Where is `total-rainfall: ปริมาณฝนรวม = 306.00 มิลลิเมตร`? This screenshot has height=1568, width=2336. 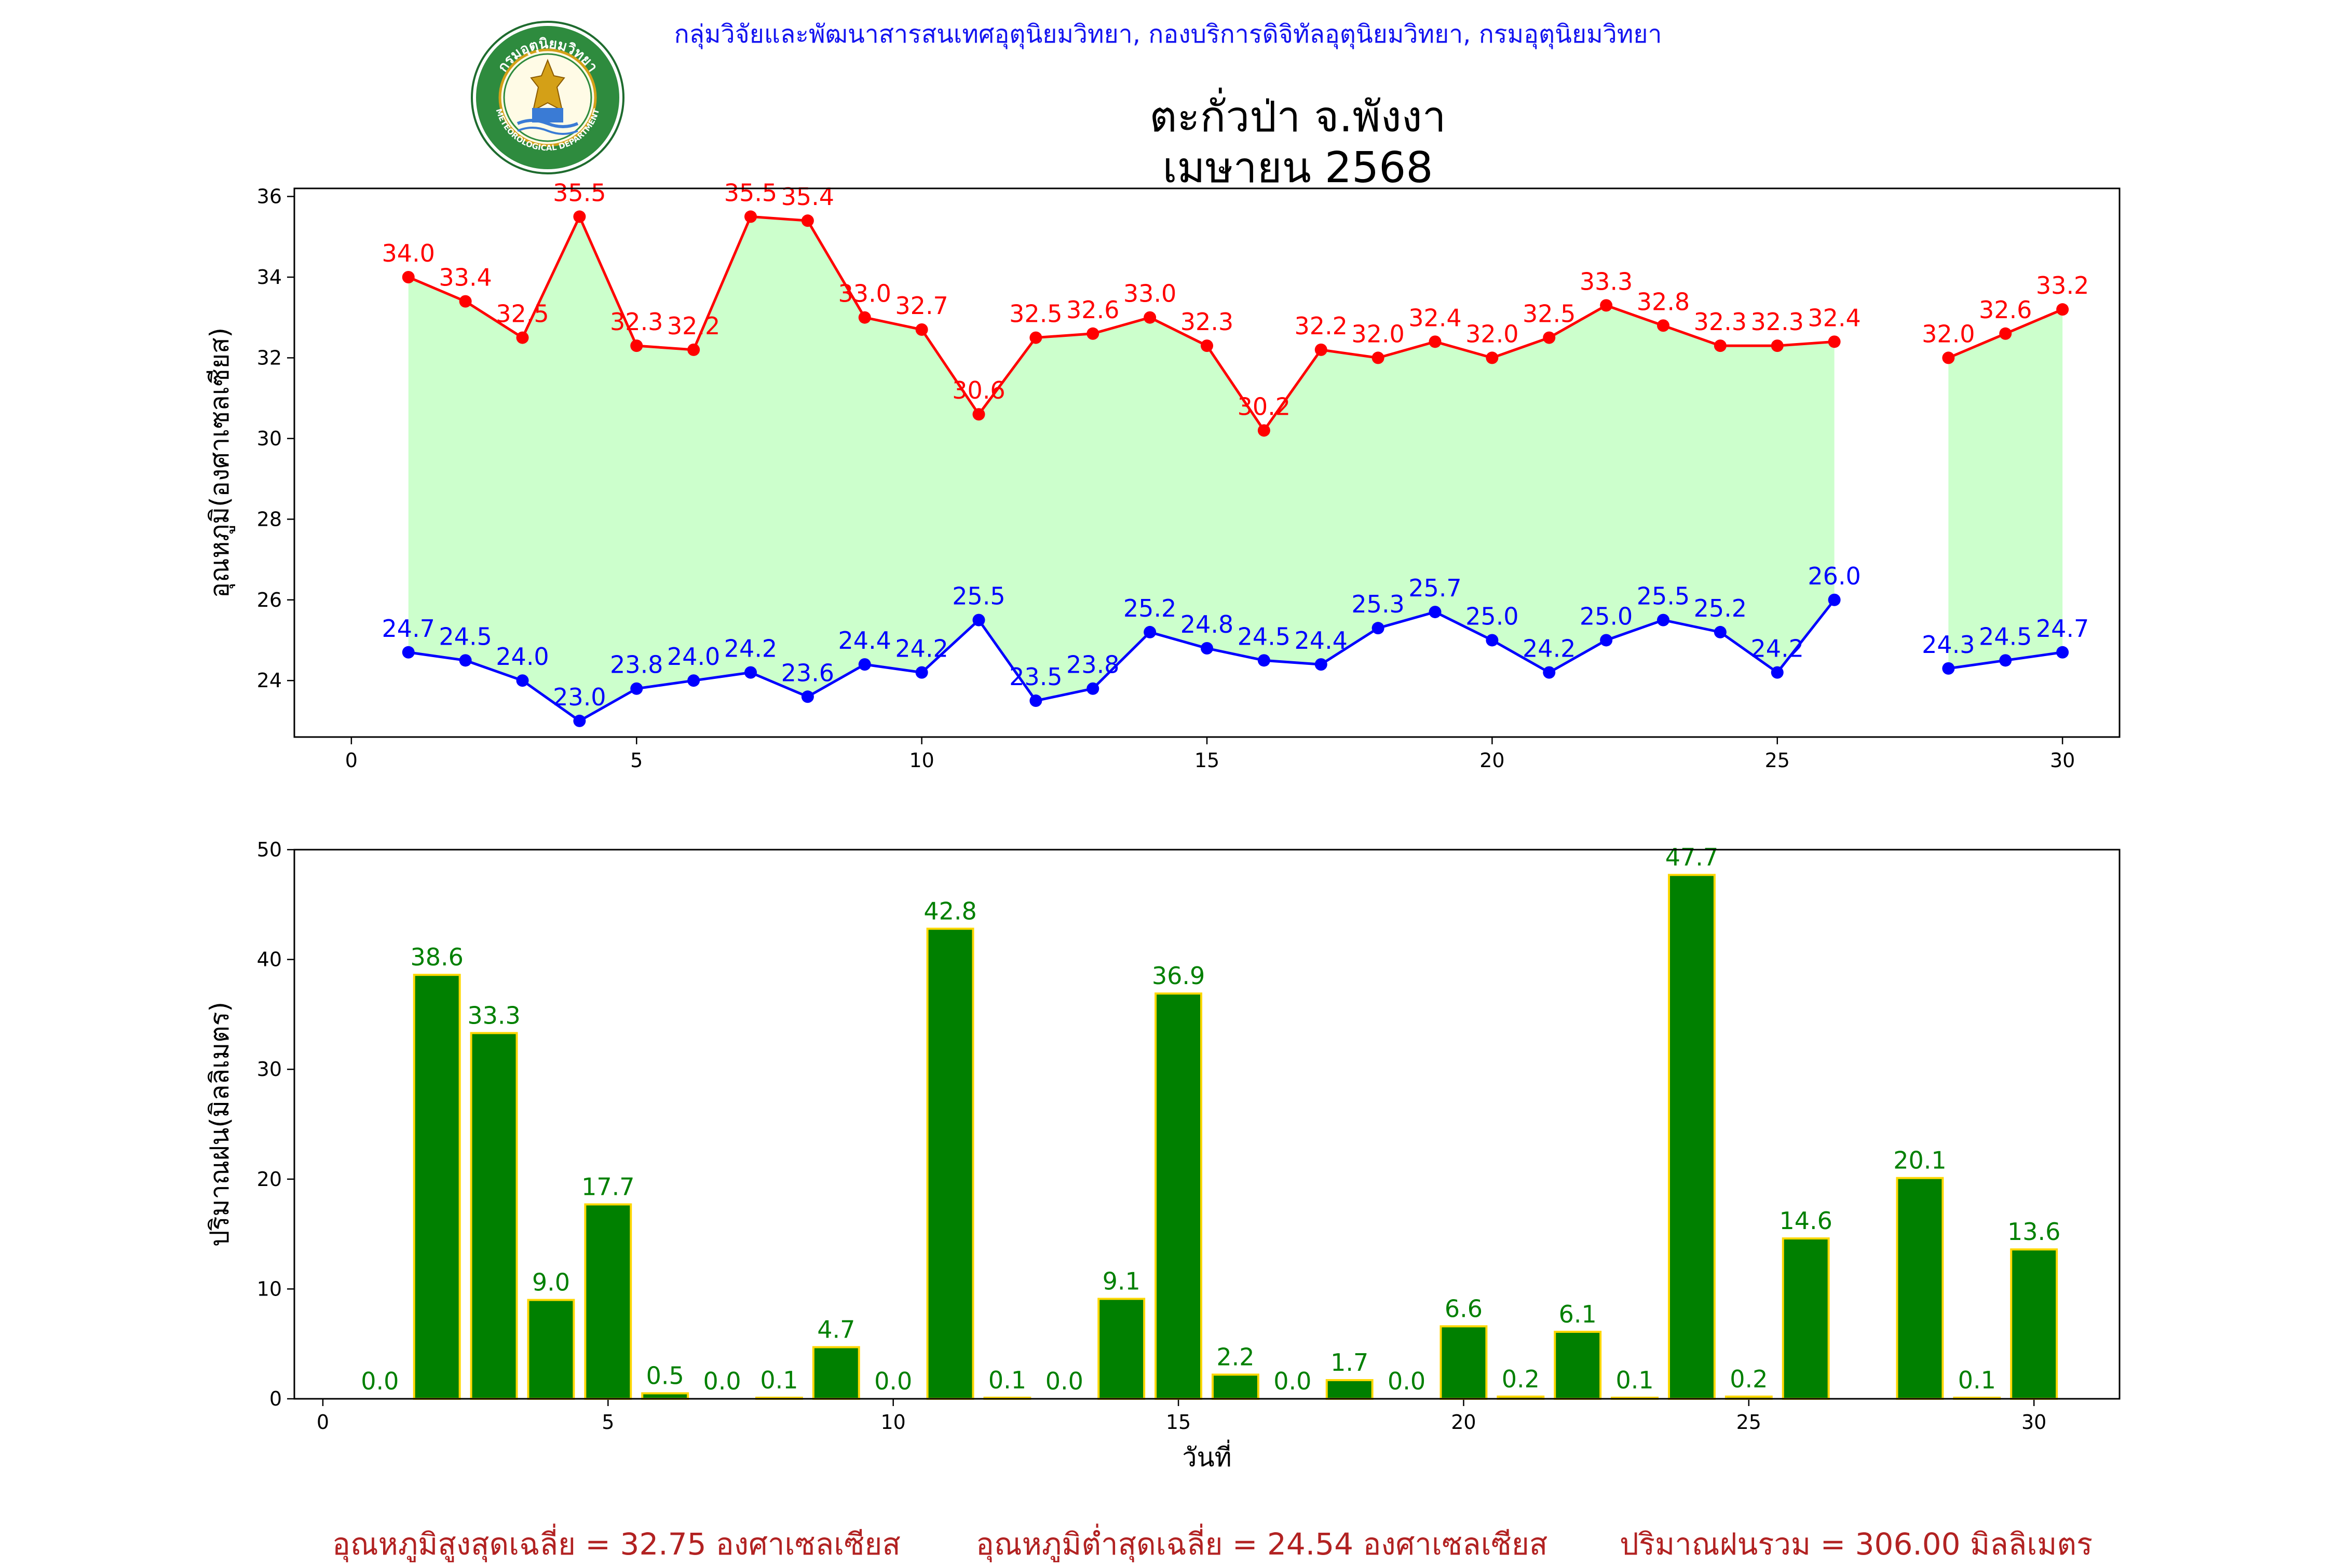
total-rainfall: ปริมาณฝนรวม = 306.00 มิลลิเมตร is located at coordinates (1856, 1544).